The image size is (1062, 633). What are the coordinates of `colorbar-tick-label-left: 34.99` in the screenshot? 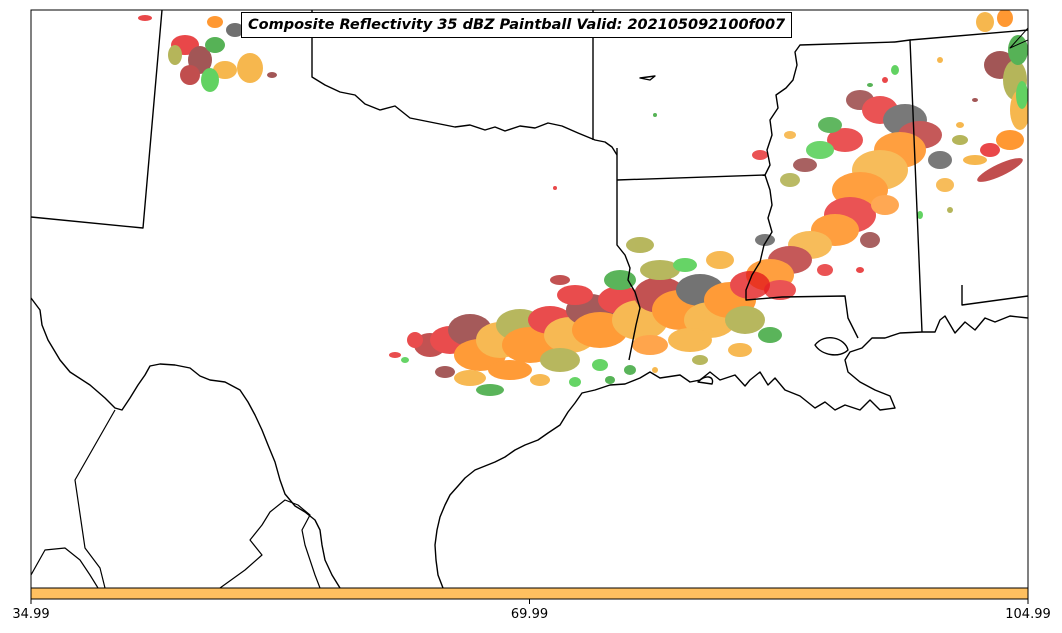 It's located at (31, 614).